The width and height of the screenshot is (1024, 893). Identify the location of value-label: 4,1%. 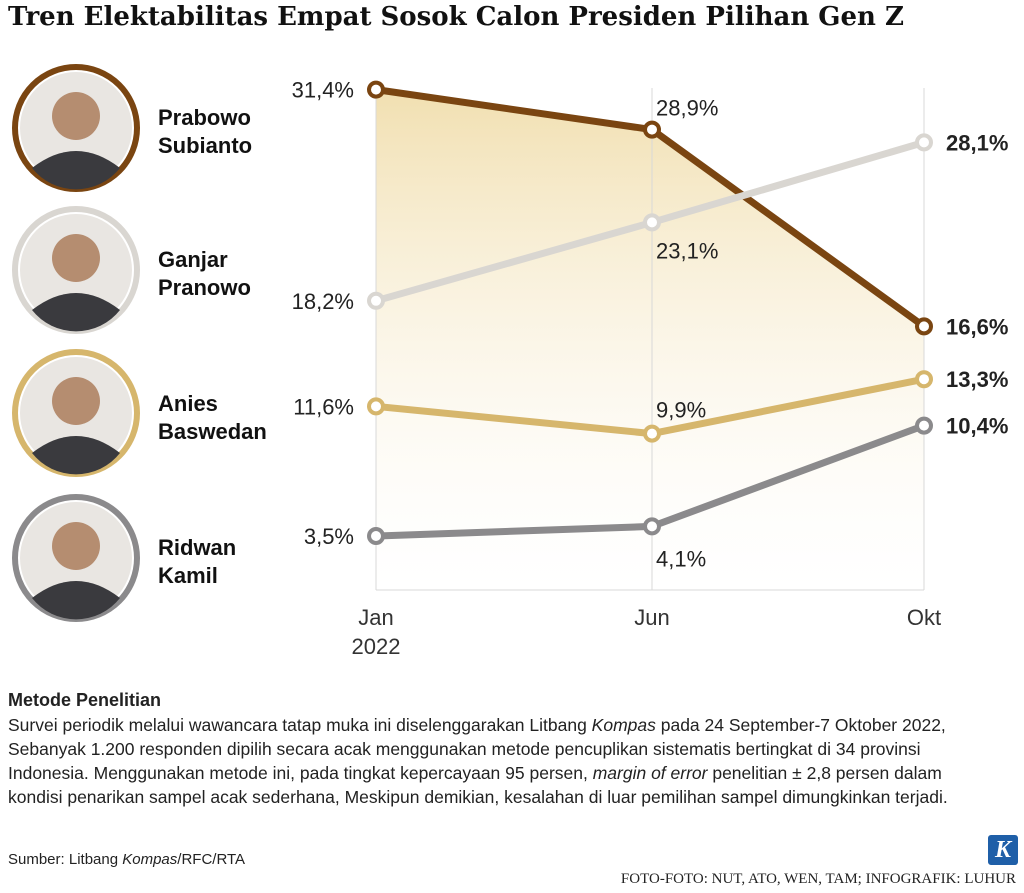
(681, 558).